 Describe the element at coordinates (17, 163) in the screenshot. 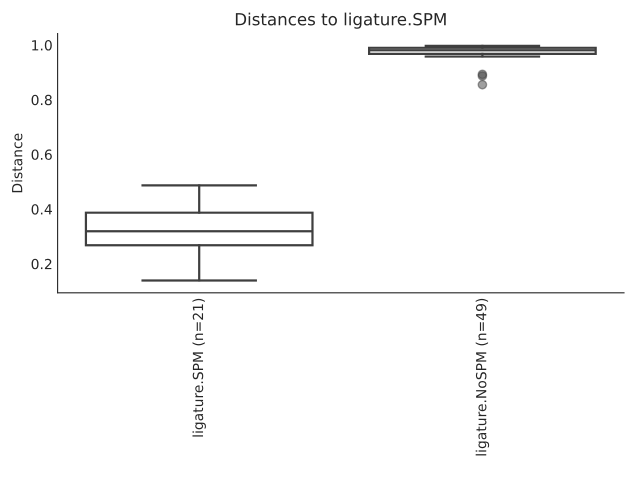

I see `y-axis-title: Distance` at that location.